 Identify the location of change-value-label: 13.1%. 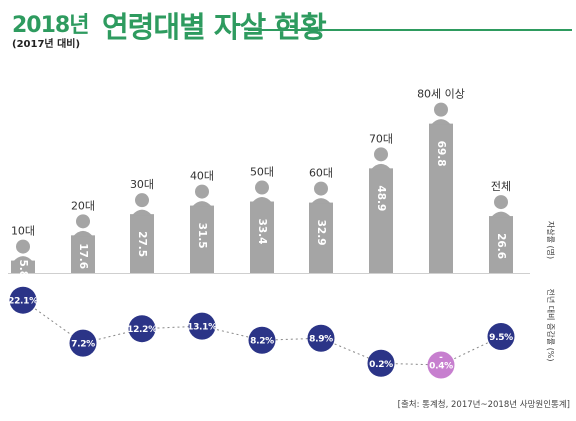
(202, 328).